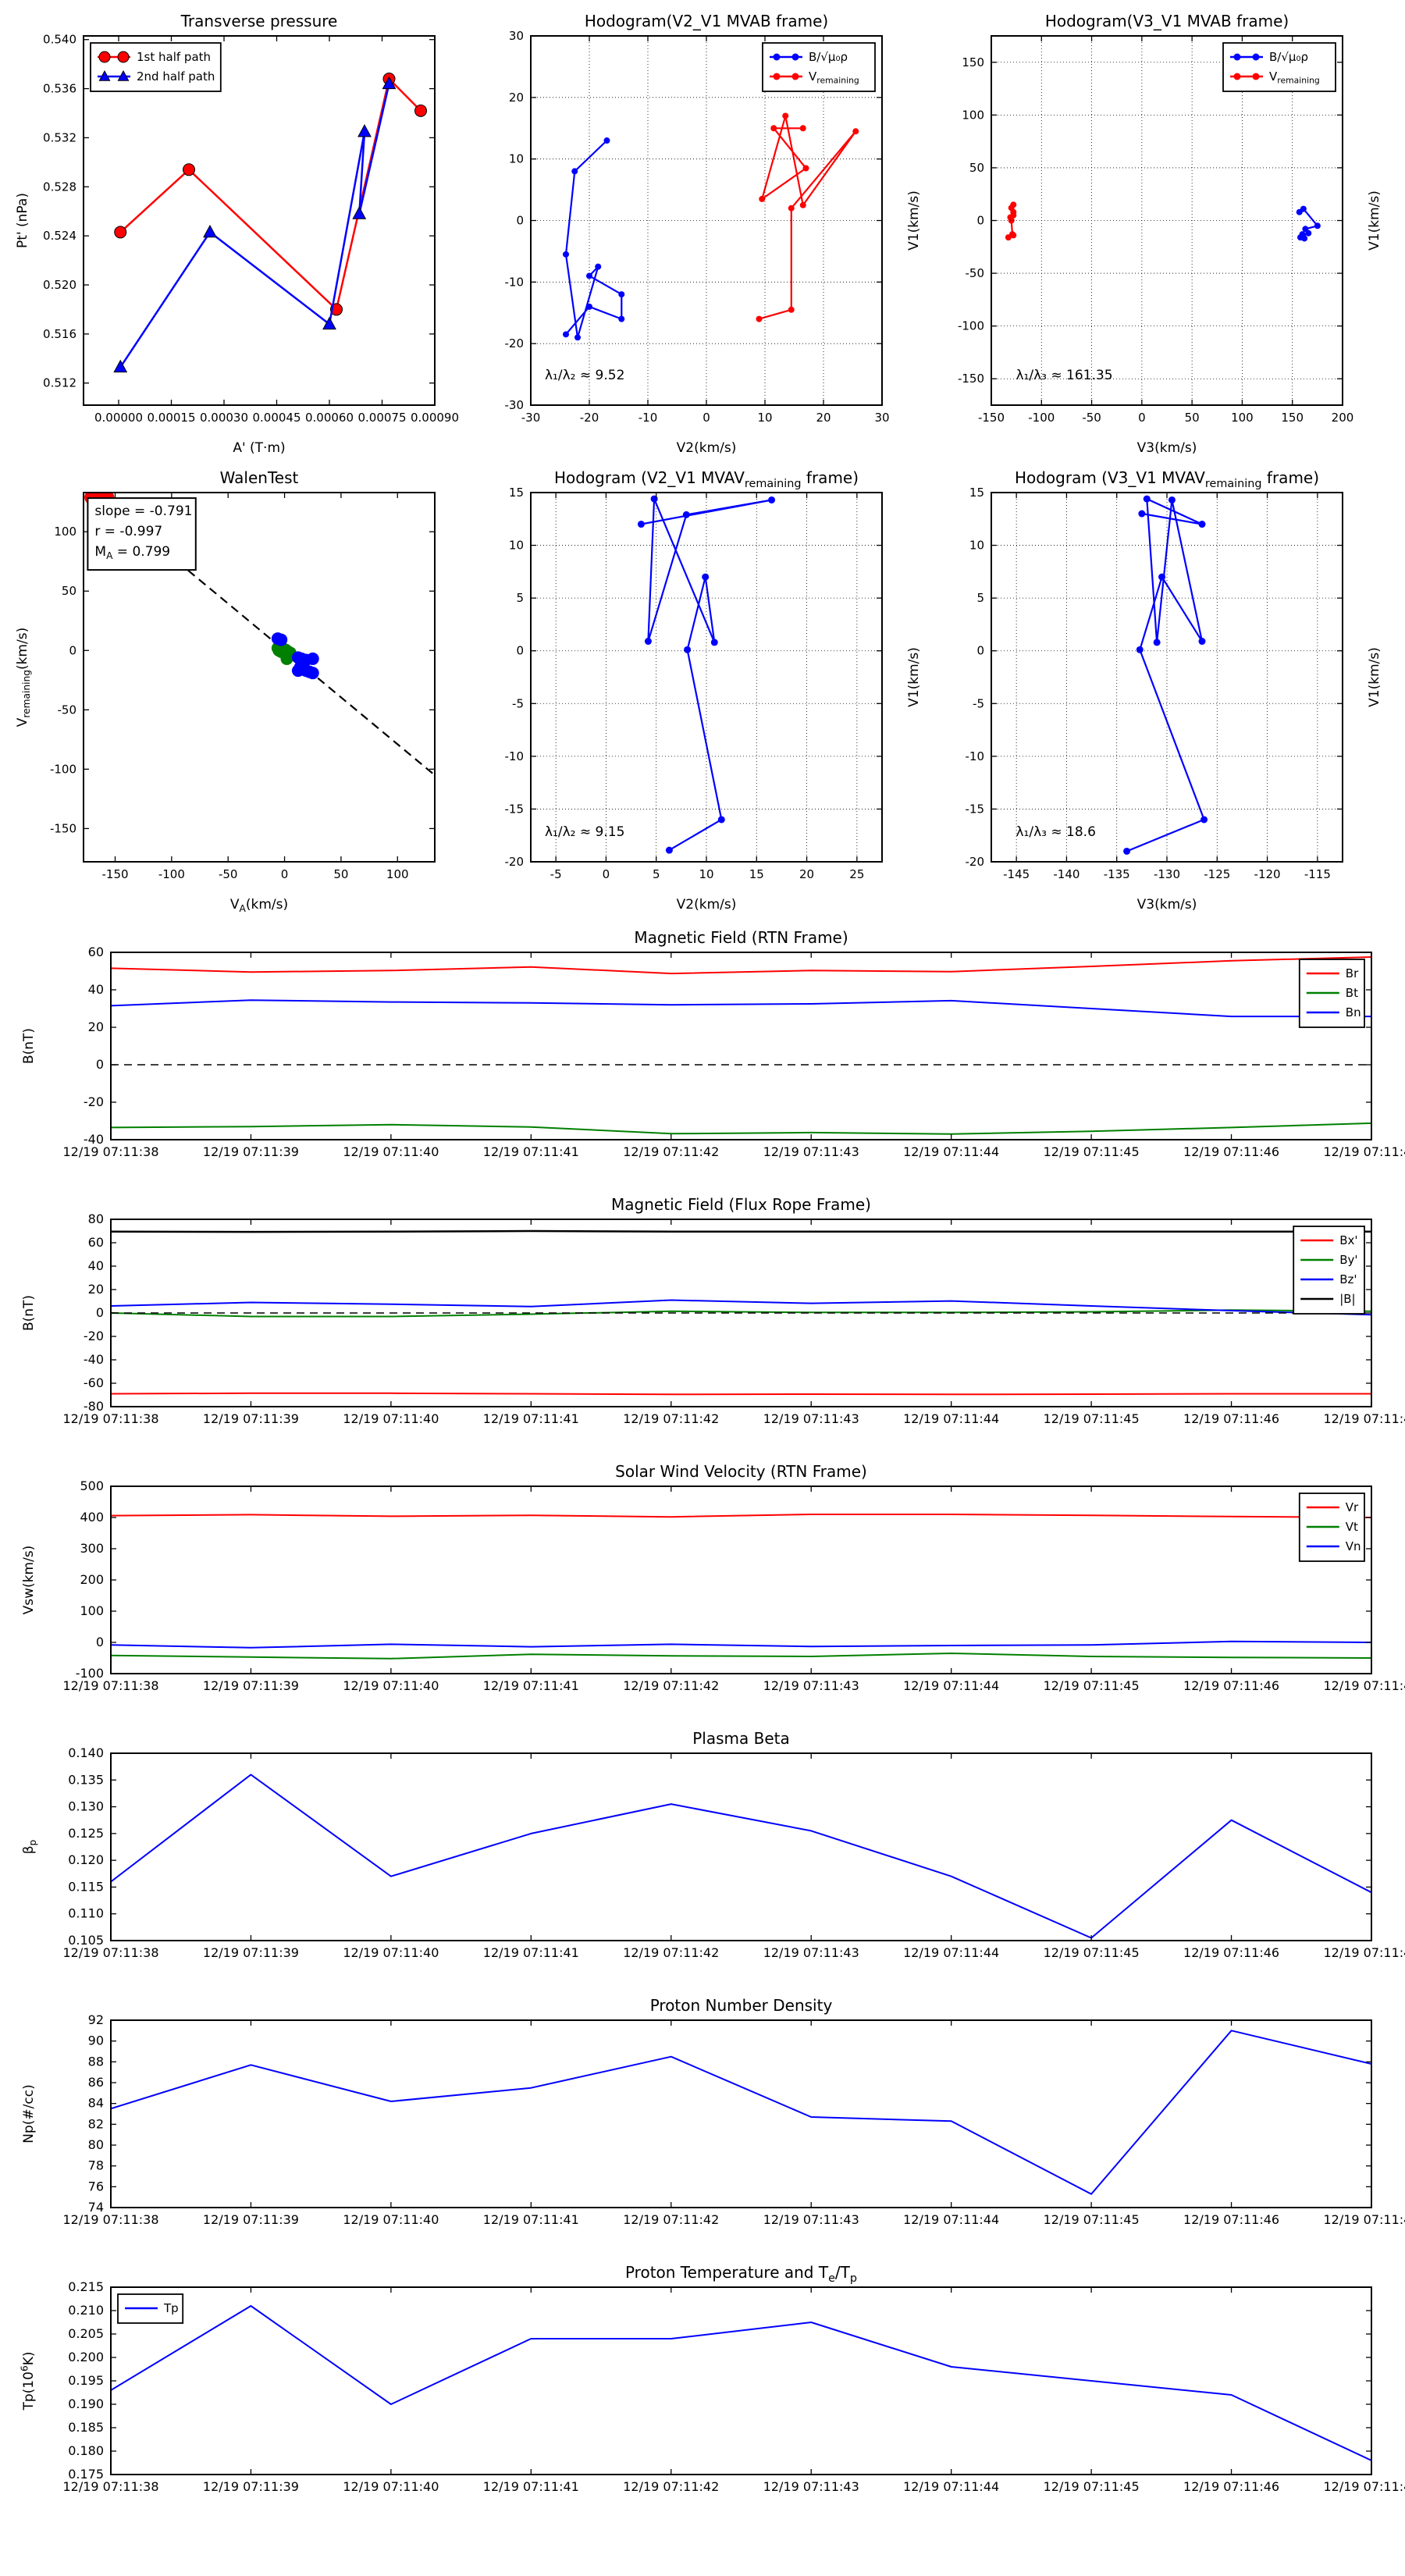 This screenshot has width=1405, height=2576. I want to click on svg-text: Hodogram(V2_V1 MVAB frame), so click(707, 21).